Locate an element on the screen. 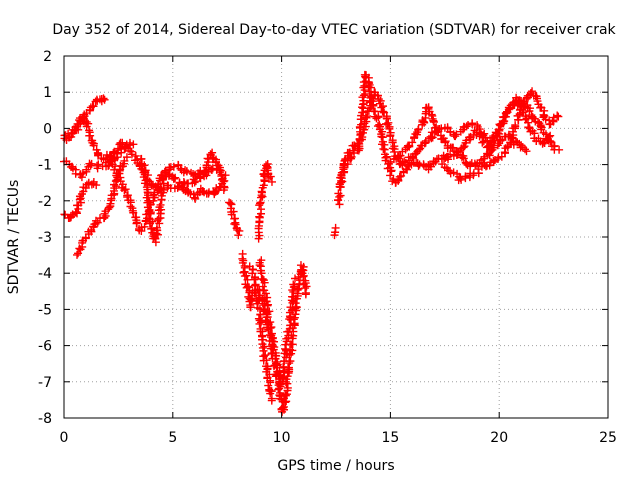  y-tick-label: -2 is located at coordinates (45, 202).